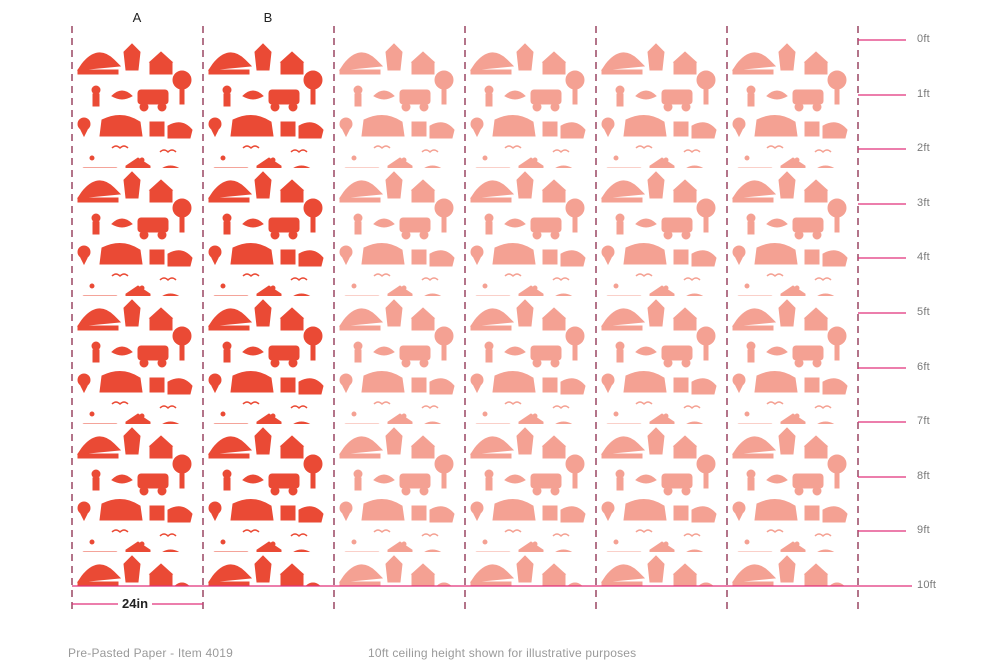 Image resolution: width=1000 pixels, height=667 pixels. What do you see at coordinates (923, 148) in the screenshot?
I see `height-label-2ft: 2ft` at bounding box center [923, 148].